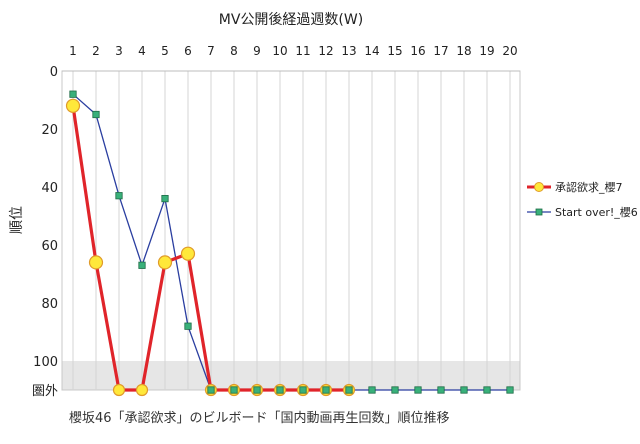  Describe the element at coordinates (486, 51) in the screenshot. I see `x-tick-label: 19` at that location.